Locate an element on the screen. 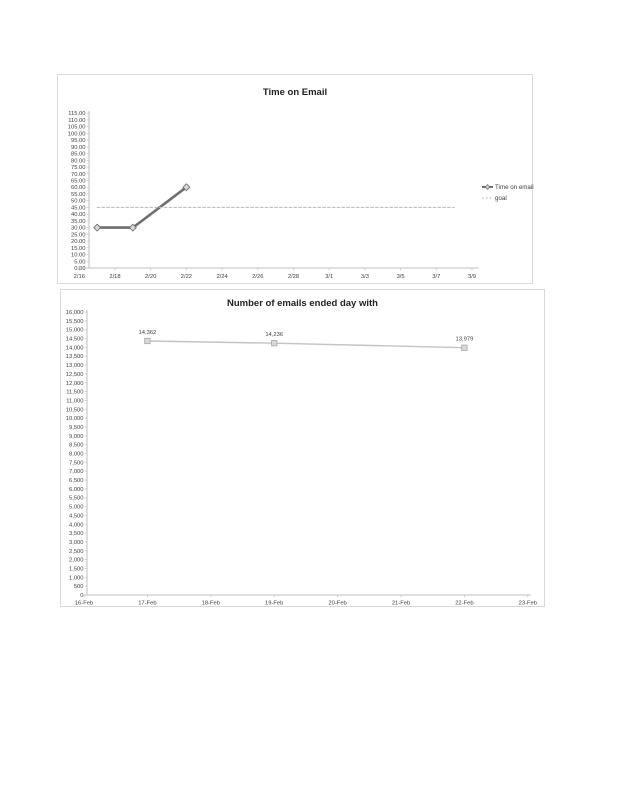 The width and height of the screenshot is (618, 800). x-tick-label: 3/3 is located at coordinates (365, 277).